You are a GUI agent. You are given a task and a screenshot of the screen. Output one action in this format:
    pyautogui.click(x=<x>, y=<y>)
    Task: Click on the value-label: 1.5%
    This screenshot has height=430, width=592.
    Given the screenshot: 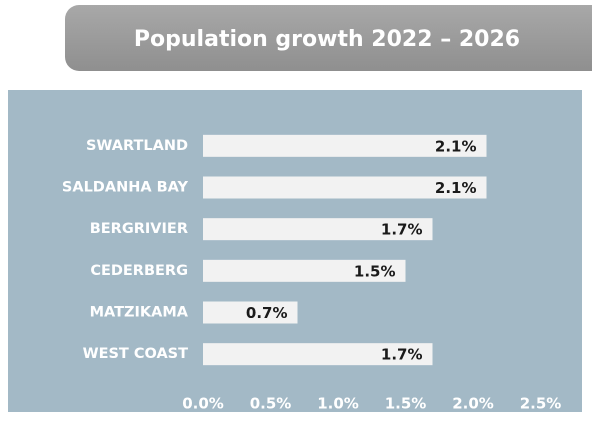 What is the action you would take?
    pyautogui.click(x=375, y=271)
    